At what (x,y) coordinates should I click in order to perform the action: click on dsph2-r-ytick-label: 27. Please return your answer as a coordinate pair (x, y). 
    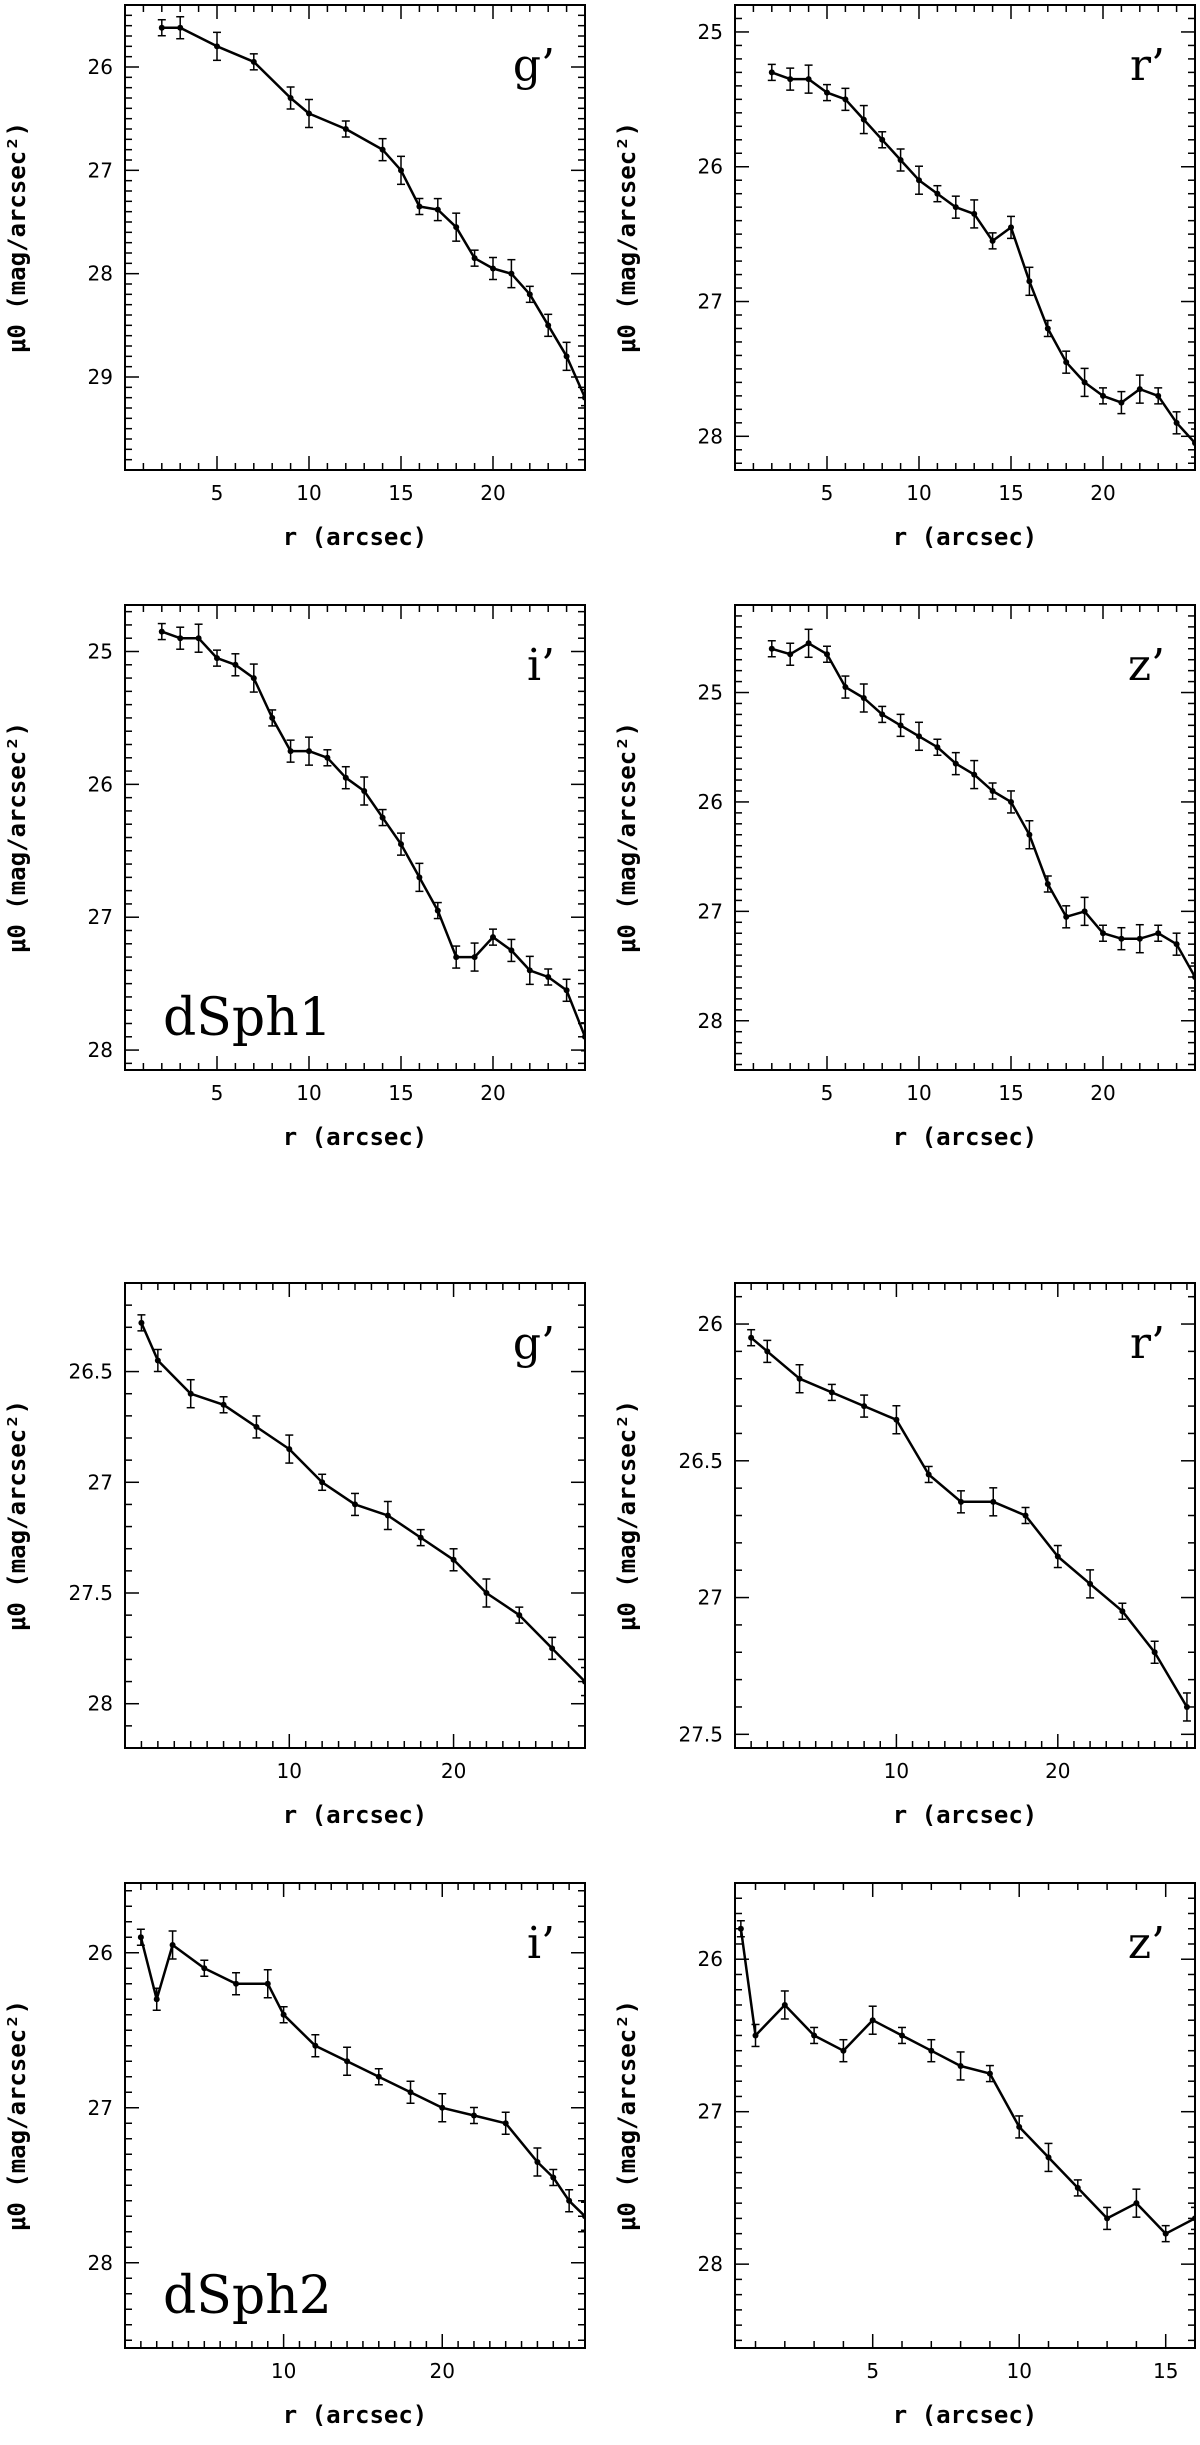
    Looking at the image, I should click on (710, 1598).